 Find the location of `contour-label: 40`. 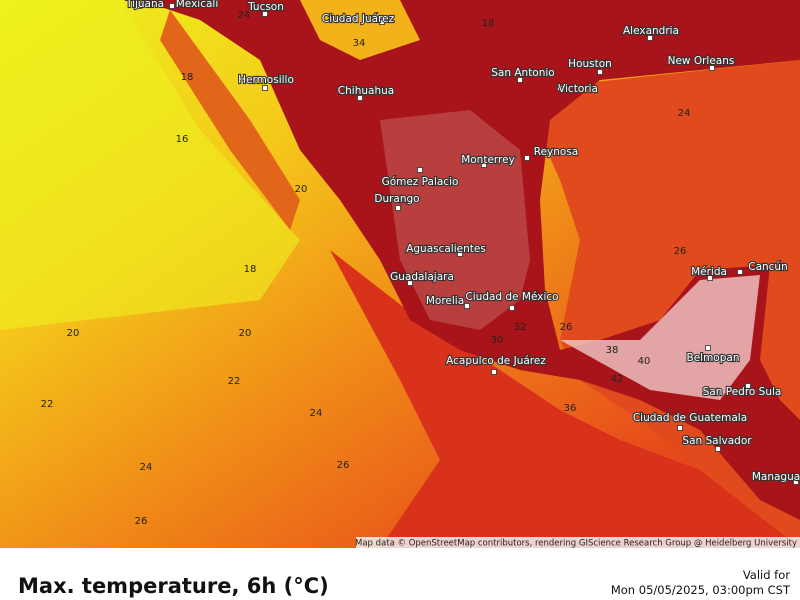

contour-label: 40 is located at coordinates (644, 361).